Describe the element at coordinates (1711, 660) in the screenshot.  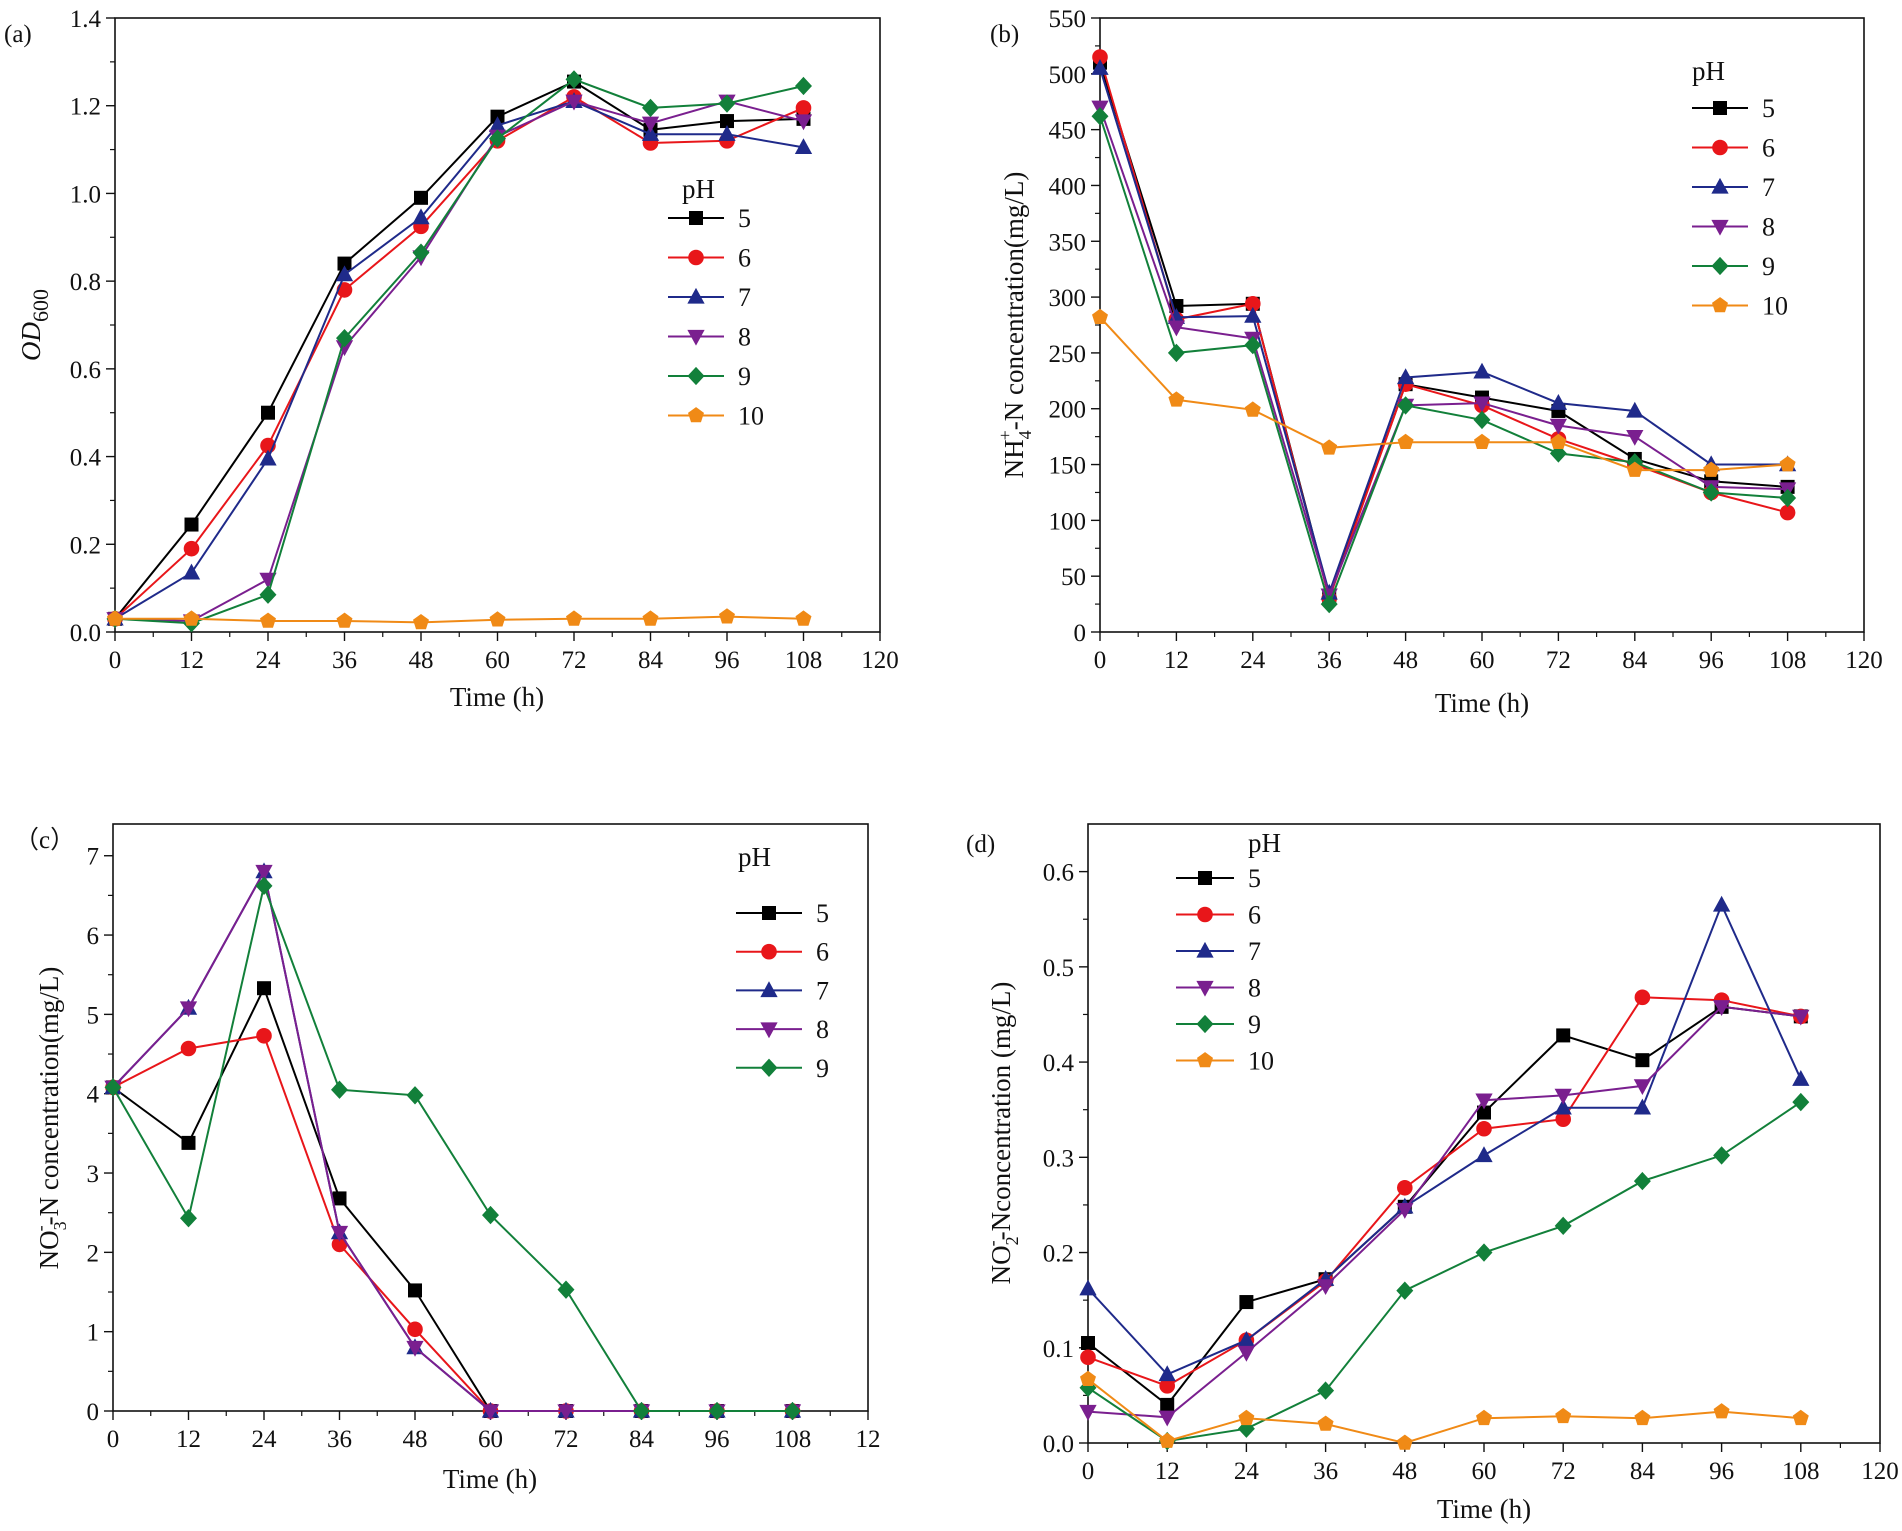
I see `x-tick-label: 96` at that location.